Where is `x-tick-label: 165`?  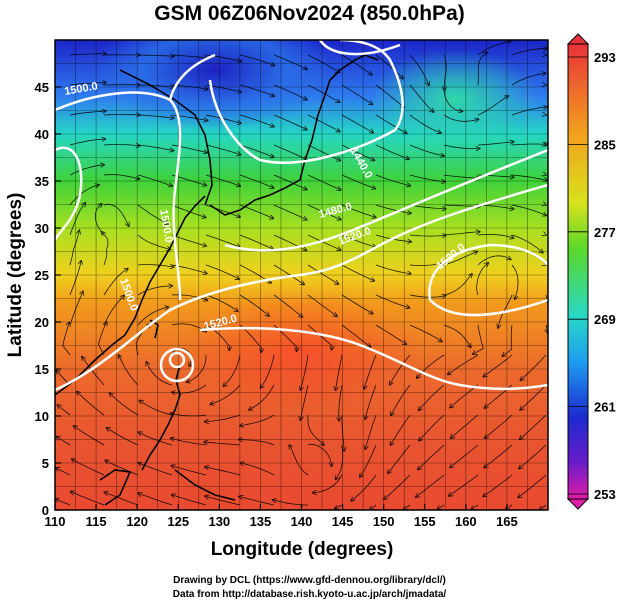 x-tick-label: 165 is located at coordinates (507, 521).